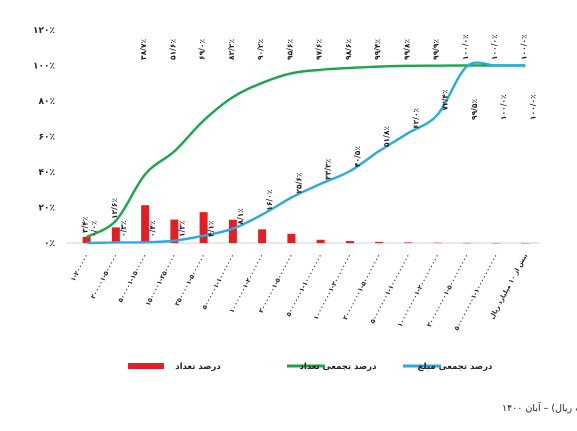 This screenshot has width=577, height=431. Describe the element at coordinates (79, 267) in the screenshot. I see `x-tick-label: ۱-۲۰۰۰۰۰` at that location.